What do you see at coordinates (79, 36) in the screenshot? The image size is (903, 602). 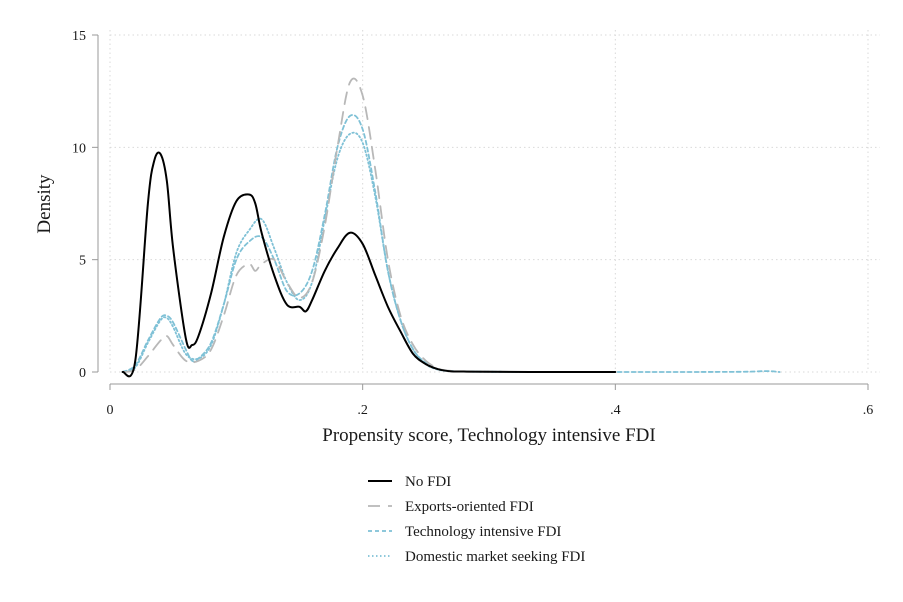 I see `y-tick-label: 15` at bounding box center [79, 36].